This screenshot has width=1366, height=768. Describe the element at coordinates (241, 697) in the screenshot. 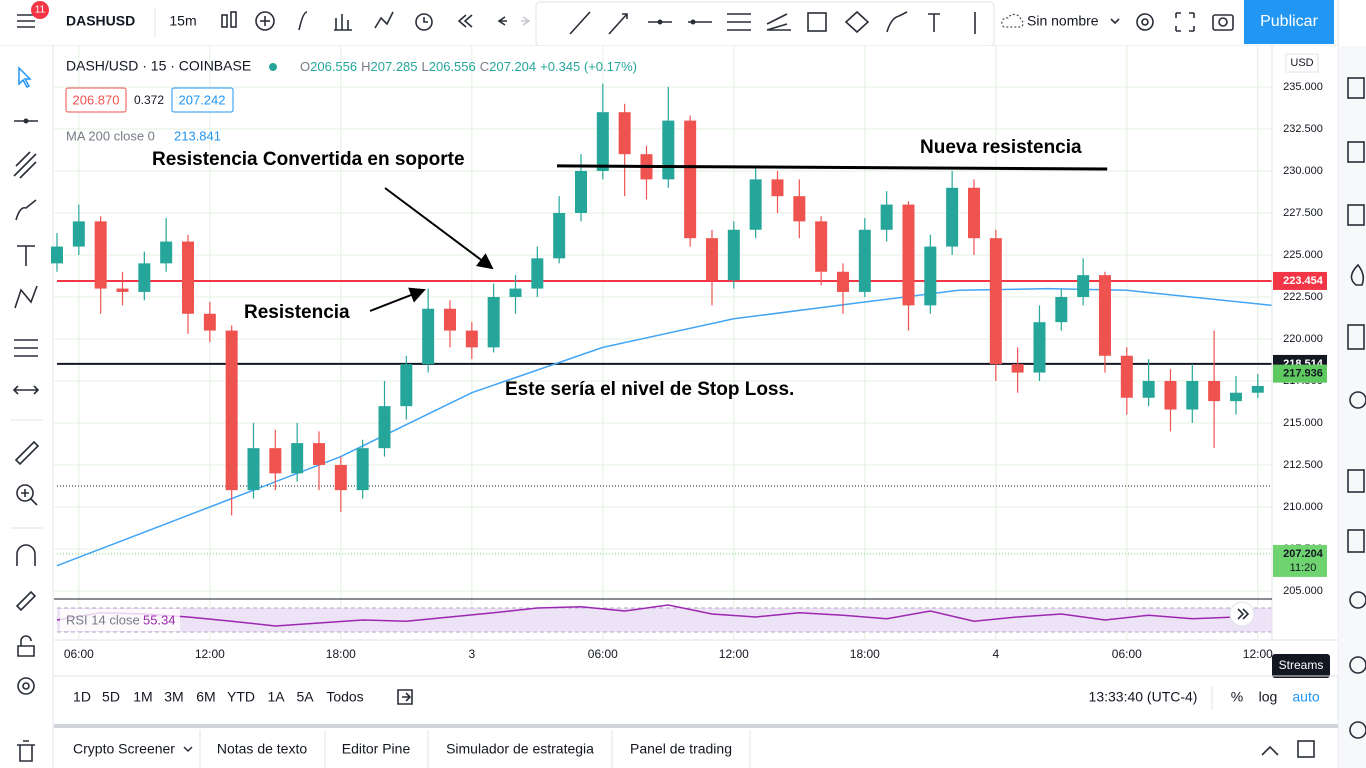

I see `range-button: YTD` at that location.